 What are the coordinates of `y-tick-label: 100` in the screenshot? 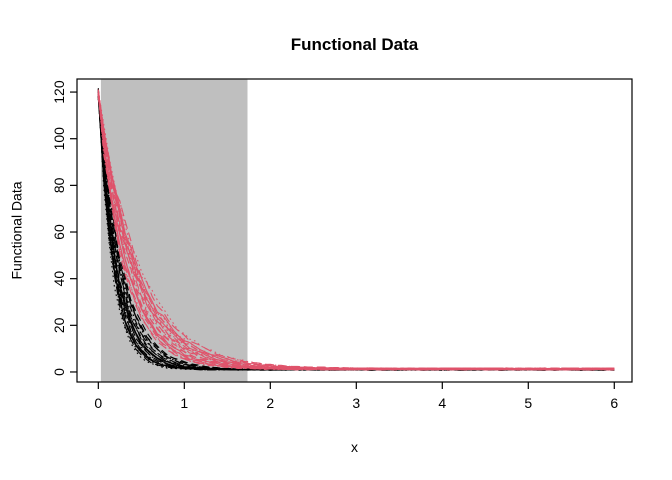 It's located at (59, 139).